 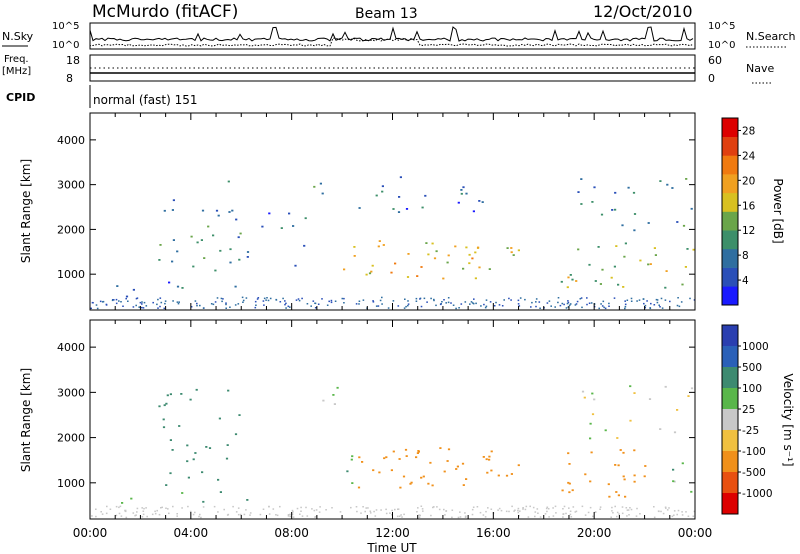 What do you see at coordinates (711, 78) in the screenshot?
I see `nave-tick-bottom: 0` at bounding box center [711, 78].